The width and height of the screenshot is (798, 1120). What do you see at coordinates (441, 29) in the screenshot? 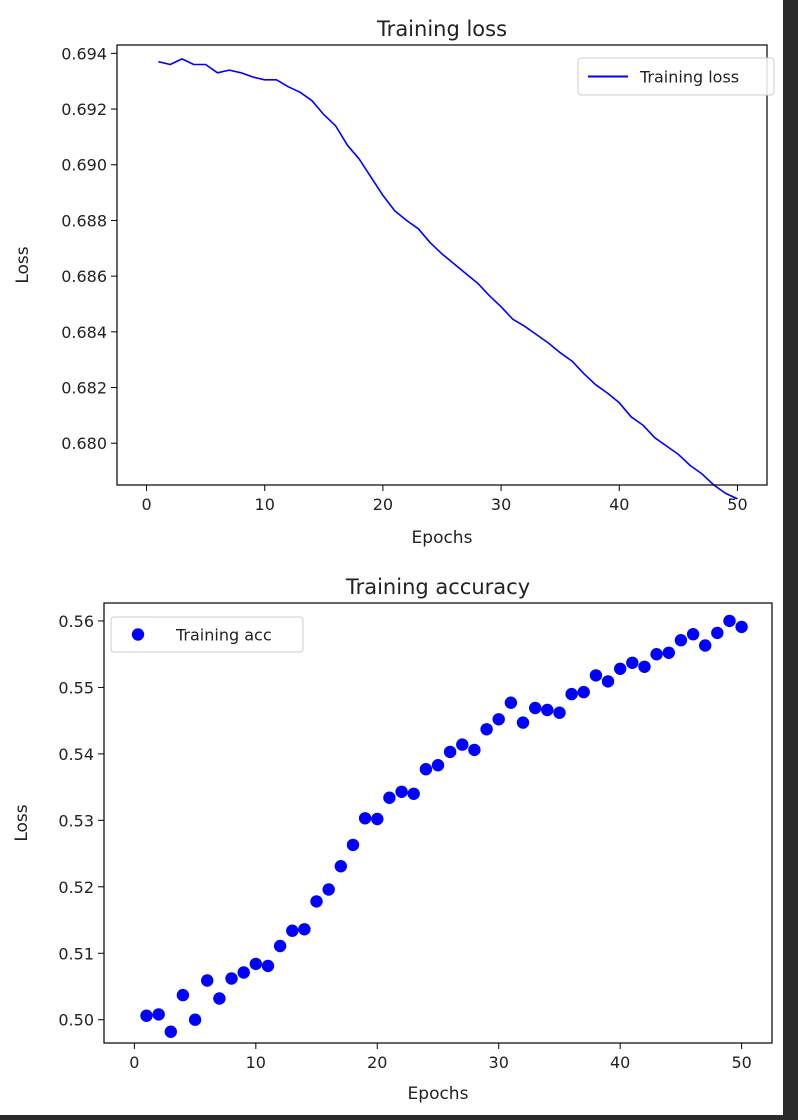
I see `chart-title: Training loss` at bounding box center [441, 29].